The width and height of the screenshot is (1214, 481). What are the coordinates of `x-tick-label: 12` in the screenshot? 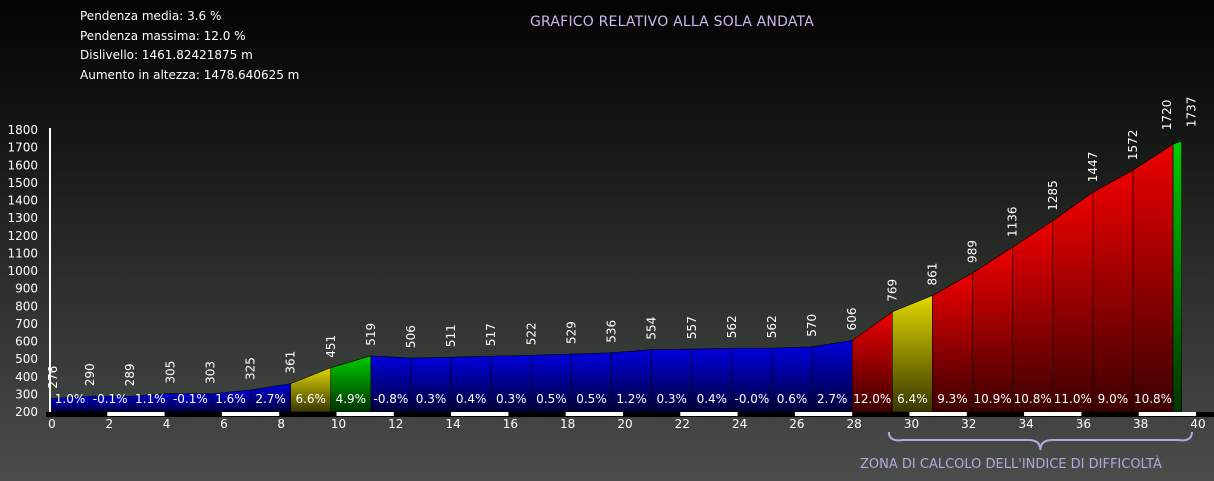 It's located at (395, 424).